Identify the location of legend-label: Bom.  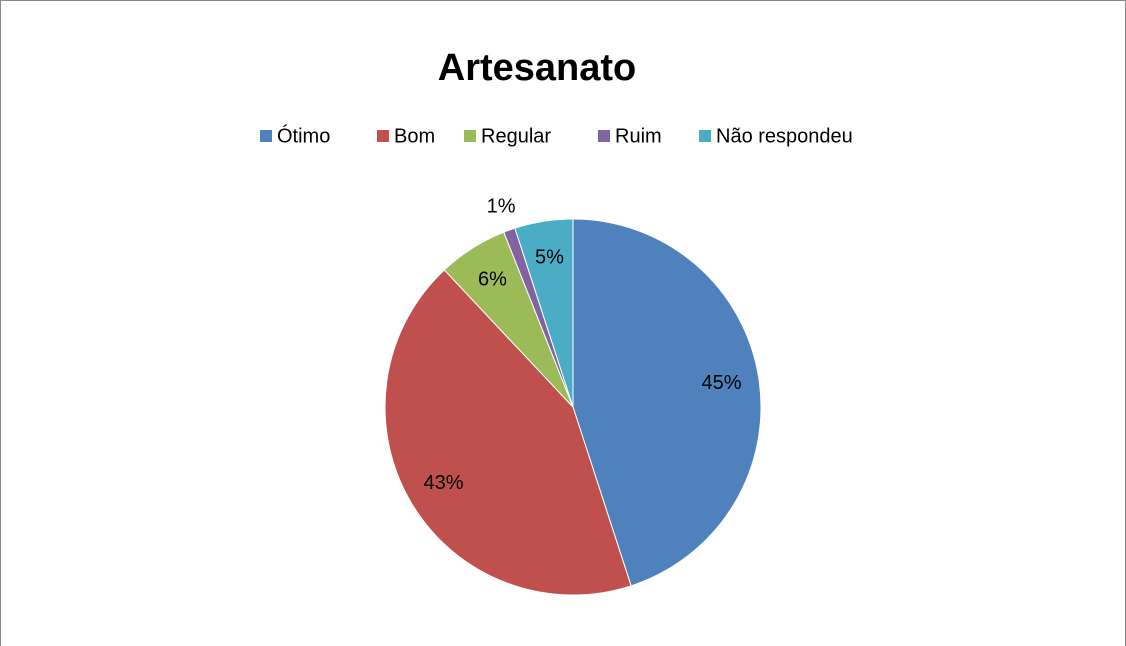
(414, 136).